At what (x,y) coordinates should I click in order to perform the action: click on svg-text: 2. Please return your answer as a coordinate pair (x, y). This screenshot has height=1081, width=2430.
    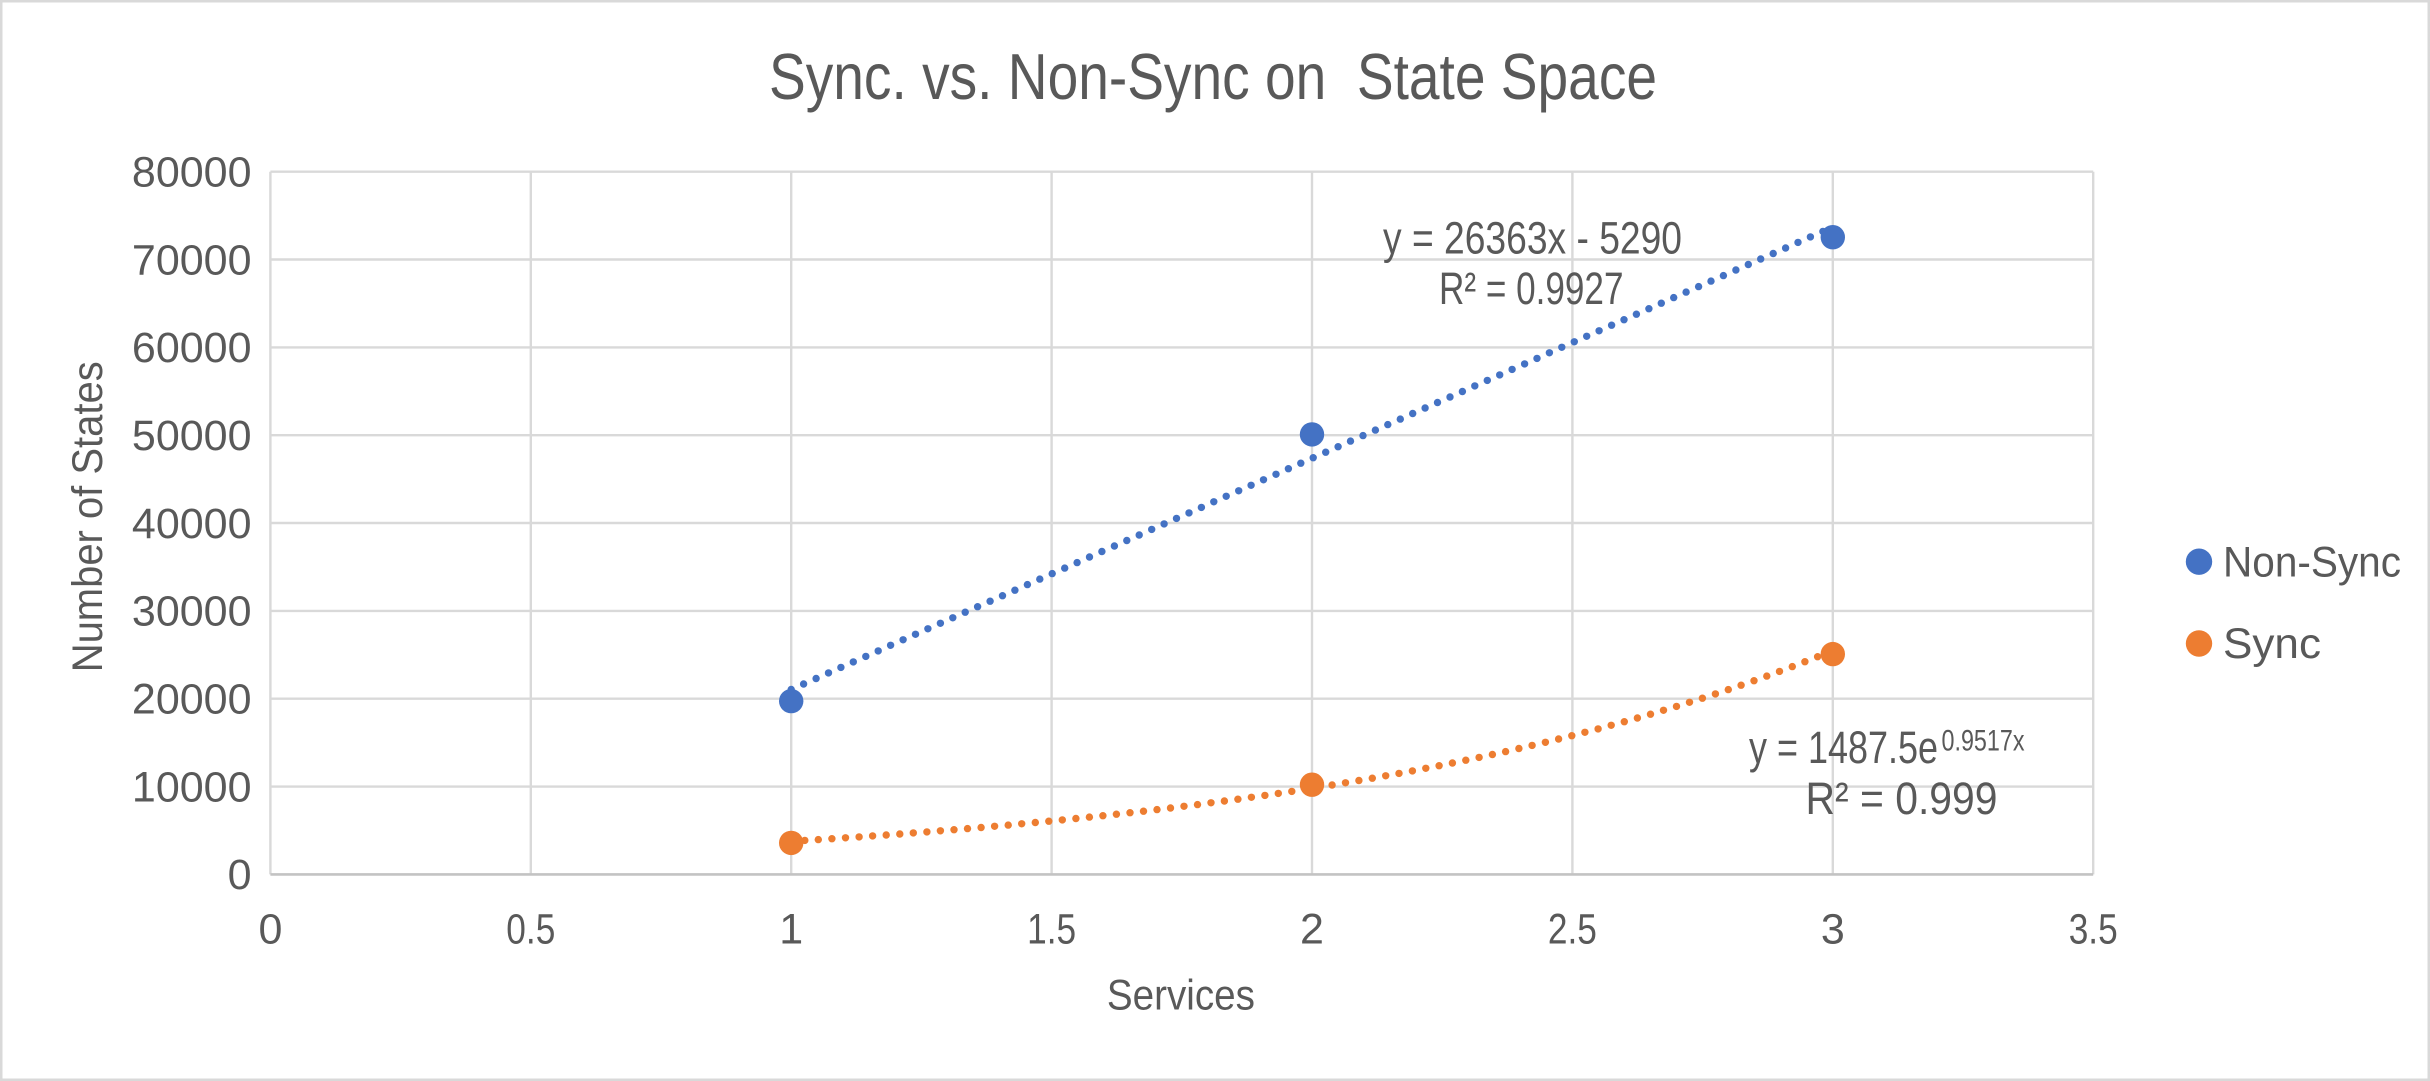
    Looking at the image, I should click on (1312, 930).